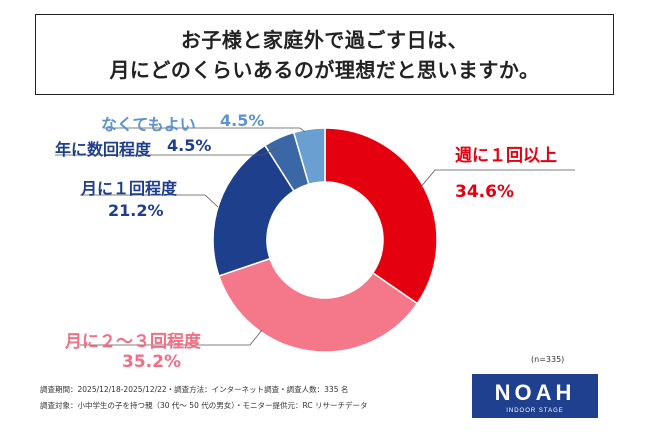 Image resolution: width=650 pixels, height=434 pixels. I want to click on label-none-value: 4.5%, so click(242, 120).